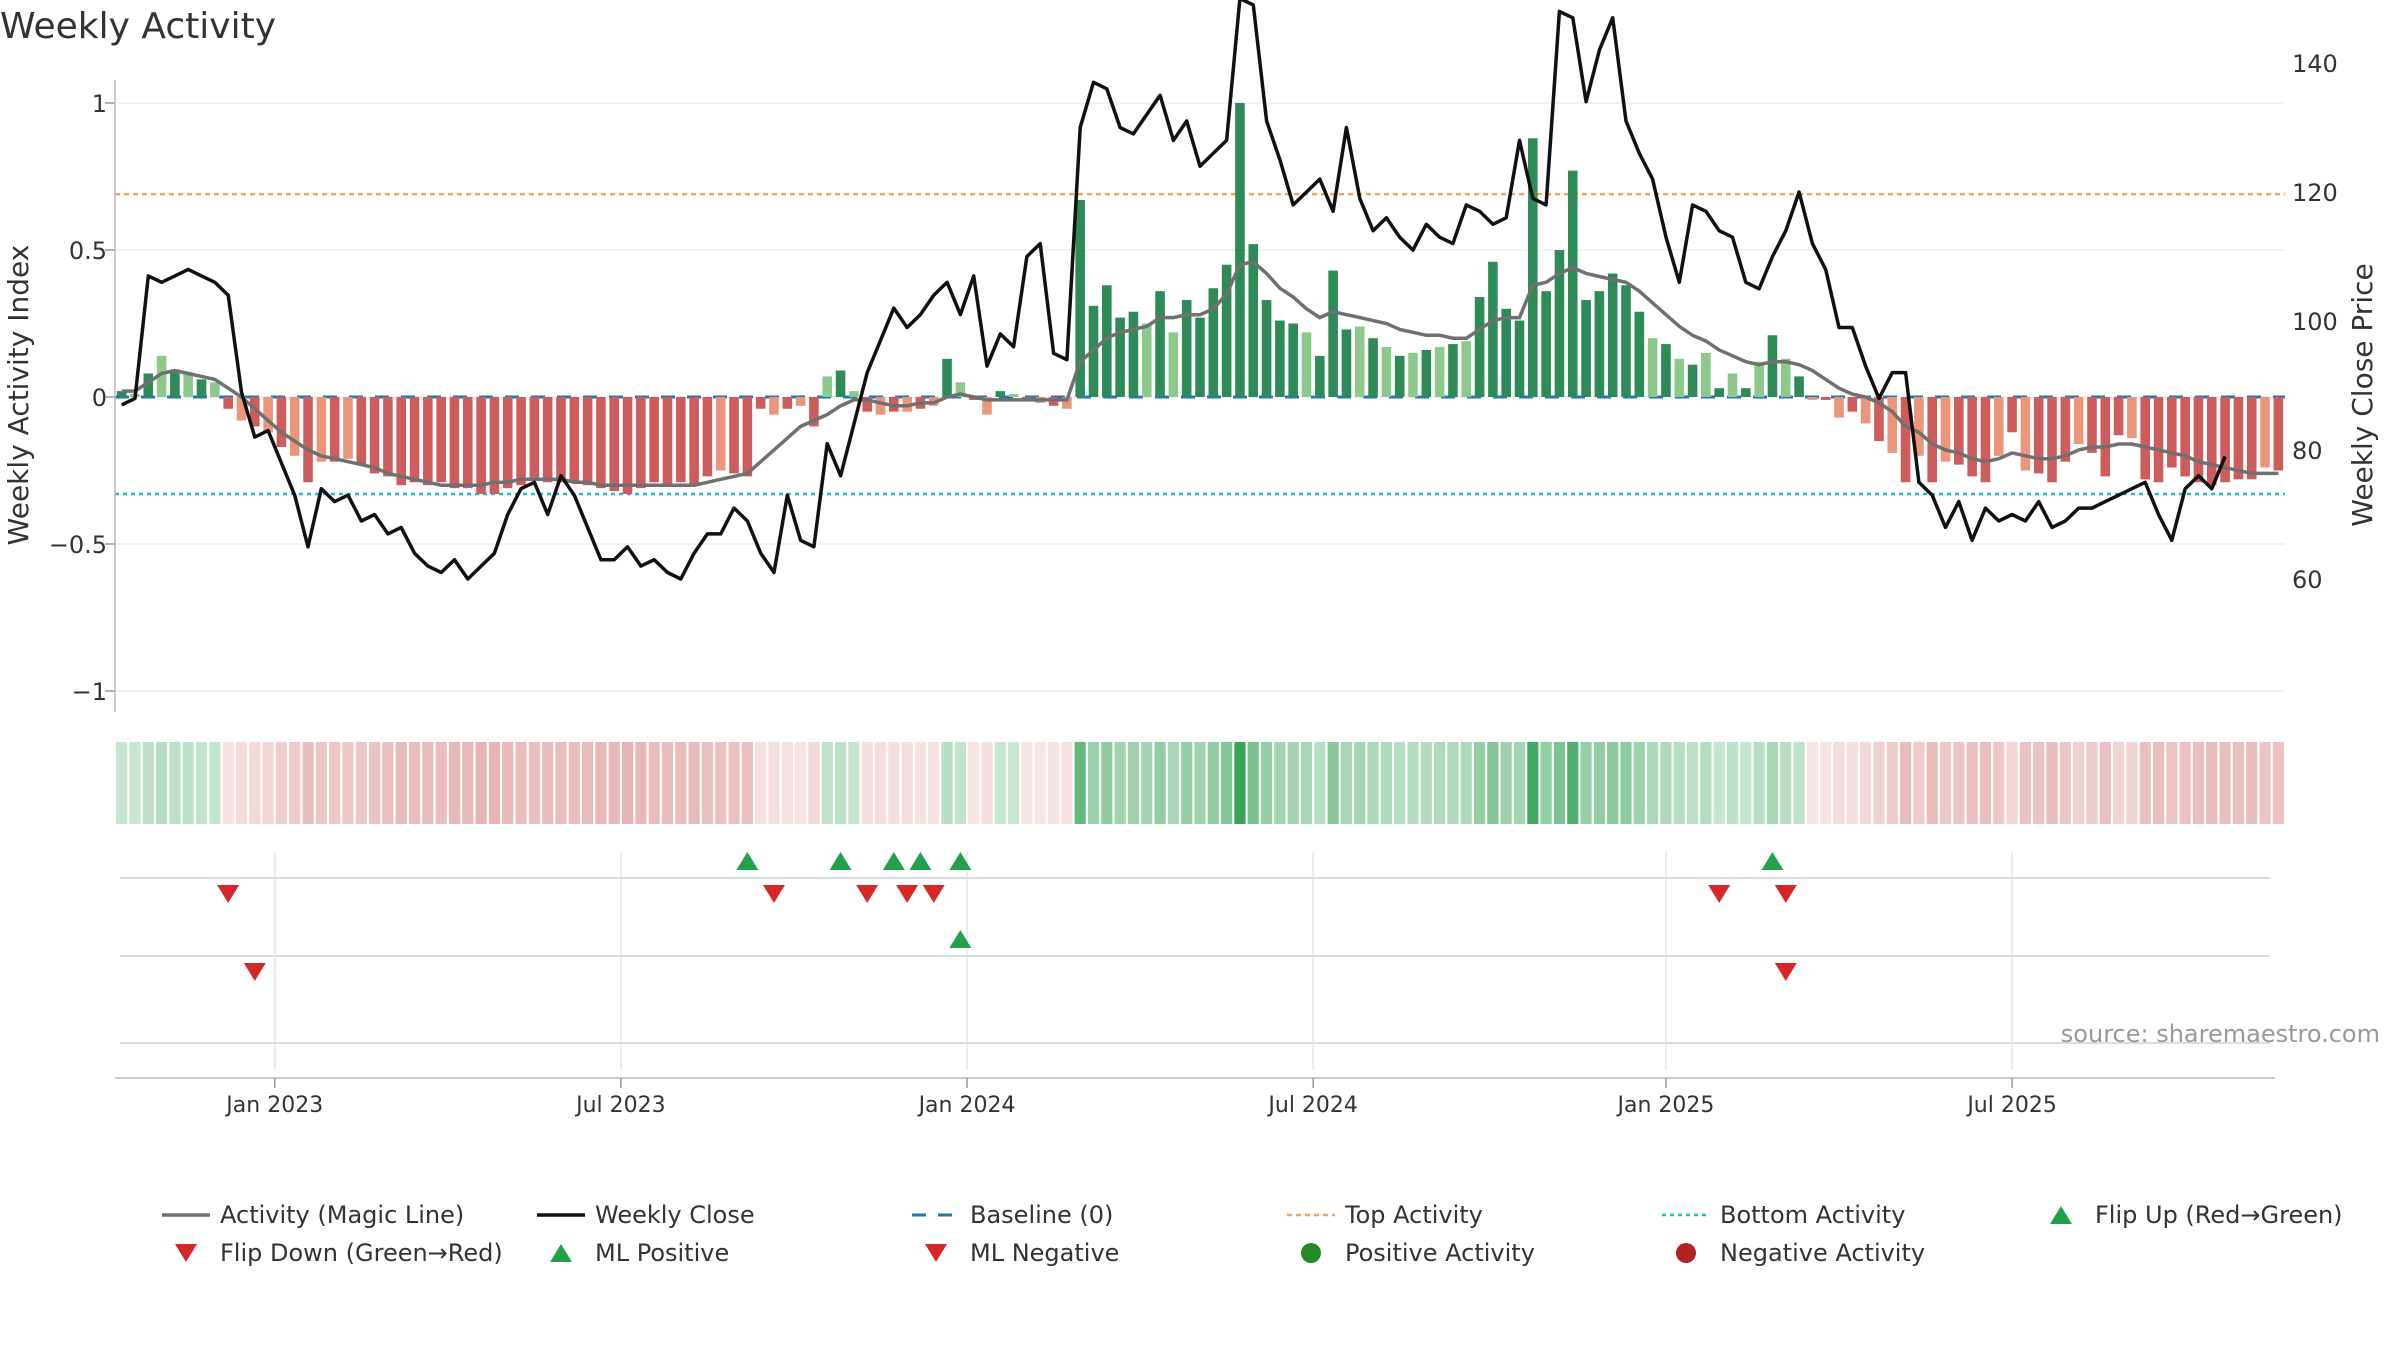  What do you see at coordinates (2307, 451) in the screenshot?
I see `y-tick-label-right: 80` at bounding box center [2307, 451].